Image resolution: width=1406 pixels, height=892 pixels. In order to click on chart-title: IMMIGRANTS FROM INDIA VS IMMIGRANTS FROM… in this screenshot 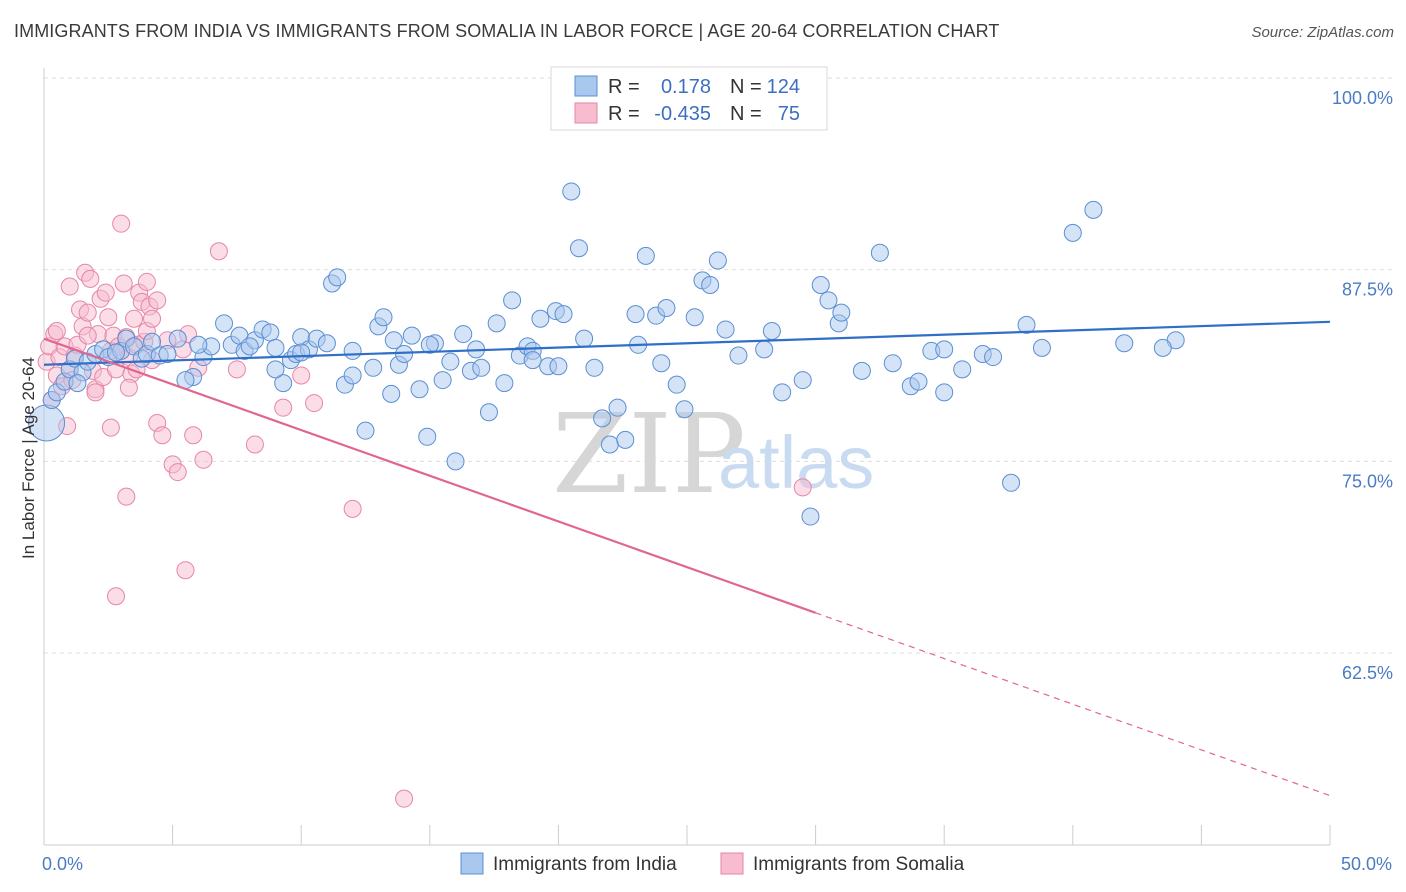, I will do `click(507, 31)`.